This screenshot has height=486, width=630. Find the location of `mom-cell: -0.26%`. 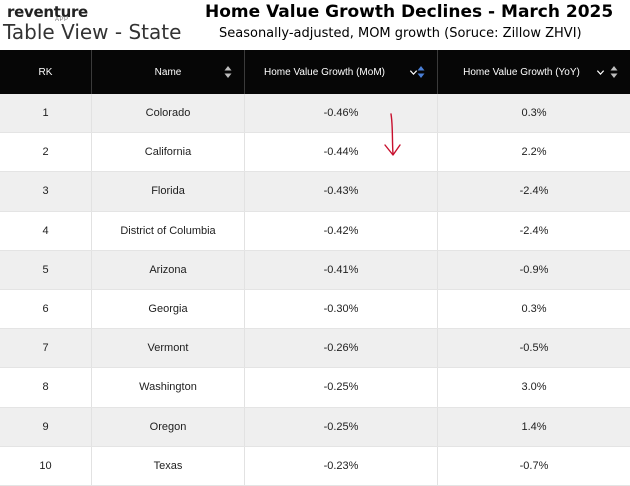

mom-cell: -0.26% is located at coordinates (341, 348).